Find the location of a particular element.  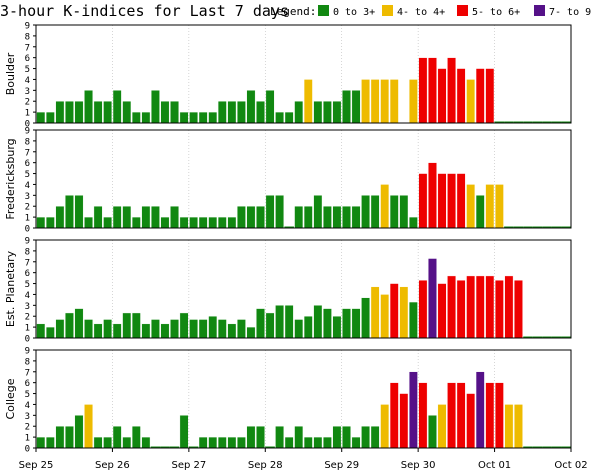

y-tick-label: 0 is located at coordinates (27, 450).